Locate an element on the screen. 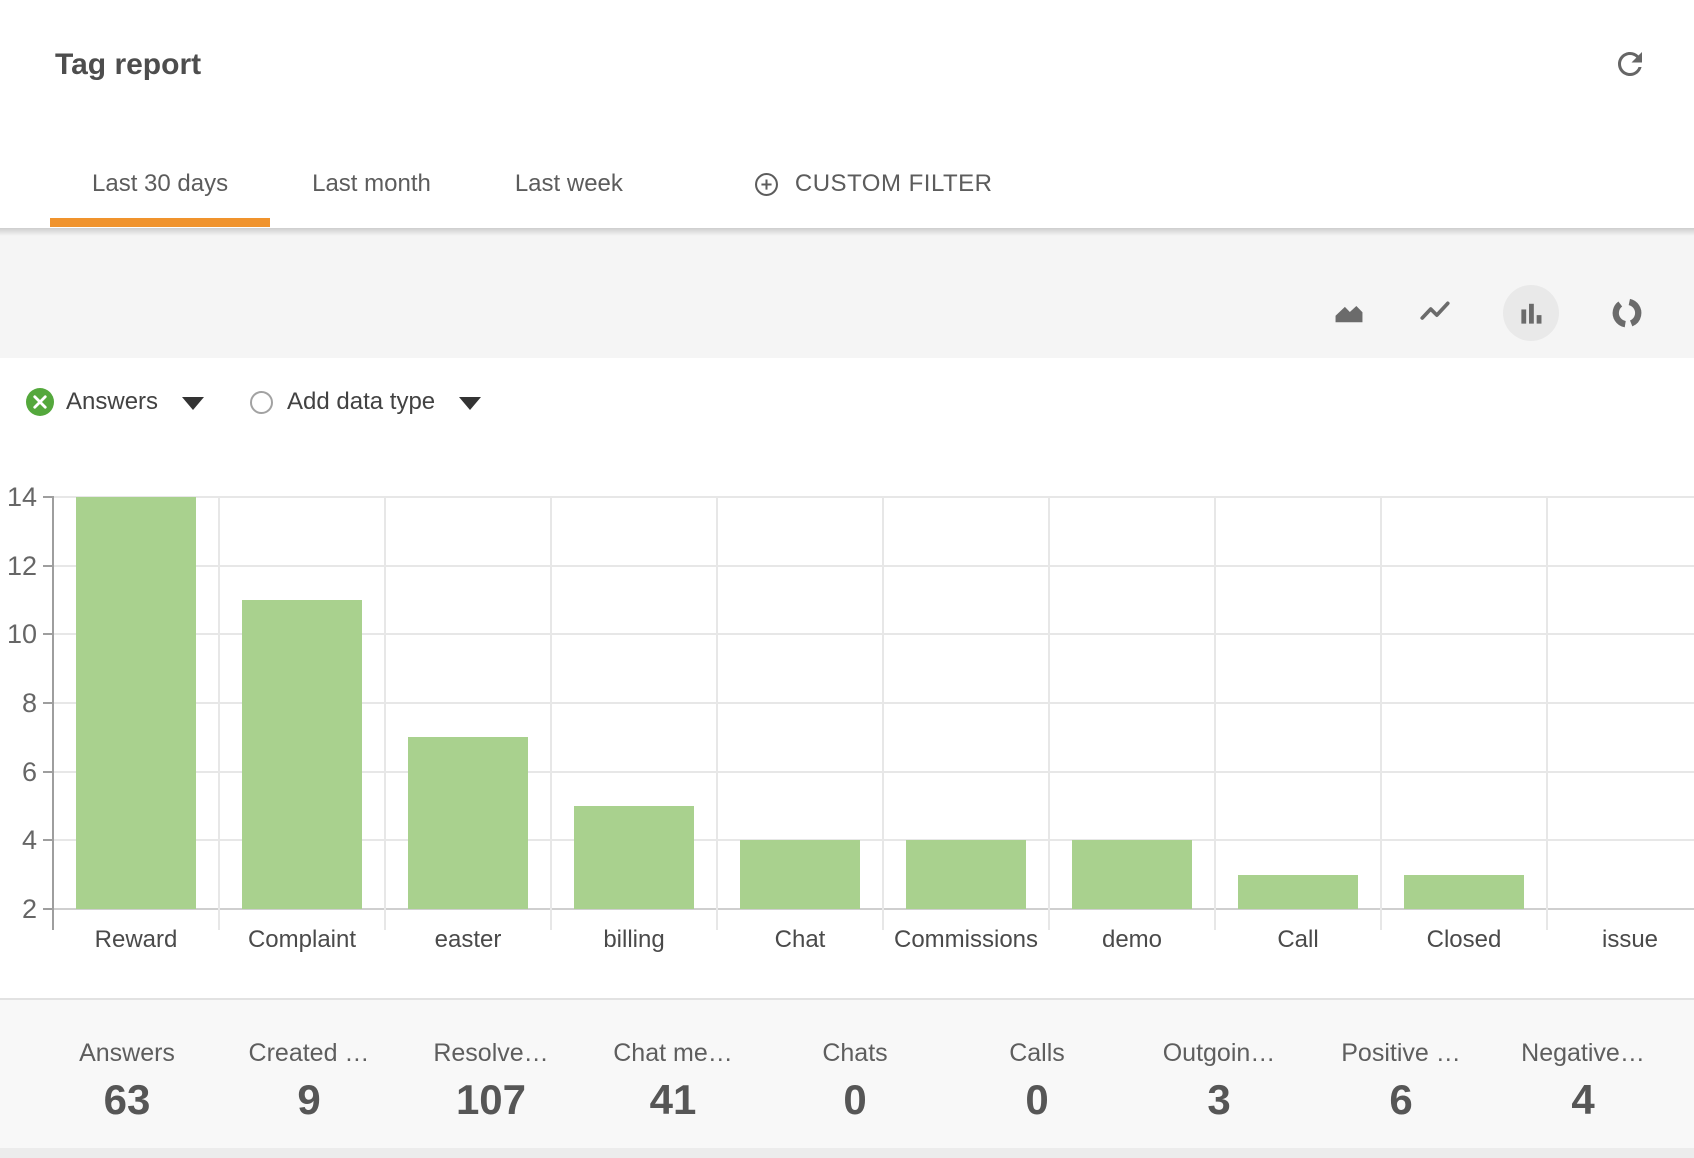  bar-chart-button is located at coordinates (1531, 313).